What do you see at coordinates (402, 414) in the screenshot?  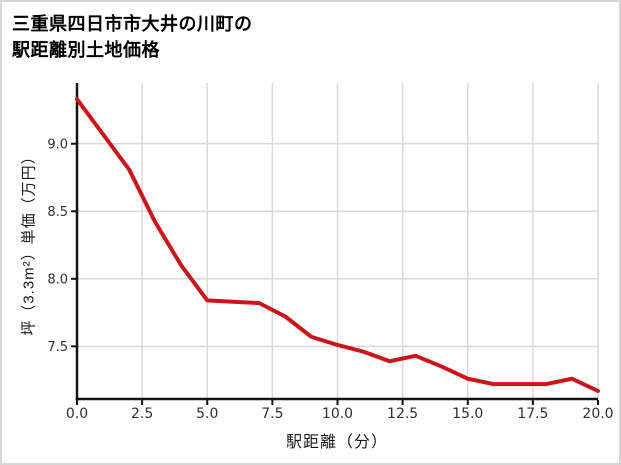 I see `x-tick-label: 12.5` at bounding box center [402, 414].